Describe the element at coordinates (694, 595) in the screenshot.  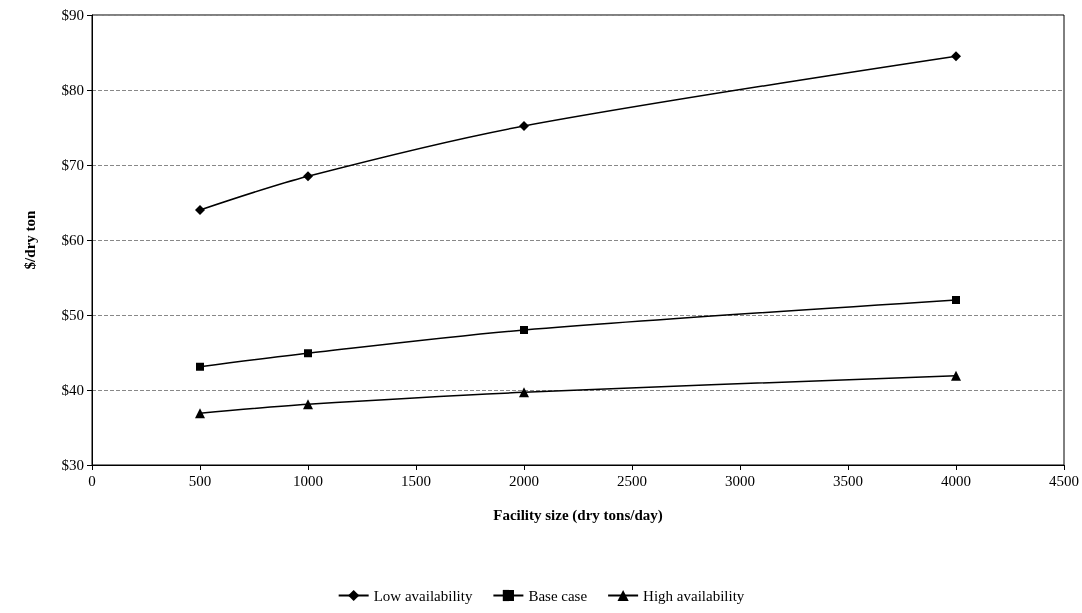
I see `legend-label: High availability` at that location.